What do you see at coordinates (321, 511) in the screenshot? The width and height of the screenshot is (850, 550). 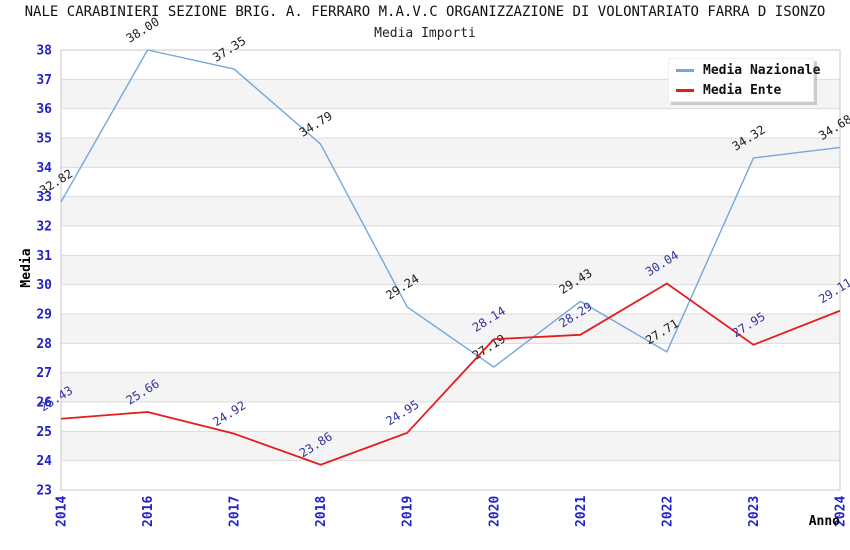 I see `x-tick-label: 2018` at bounding box center [321, 511].